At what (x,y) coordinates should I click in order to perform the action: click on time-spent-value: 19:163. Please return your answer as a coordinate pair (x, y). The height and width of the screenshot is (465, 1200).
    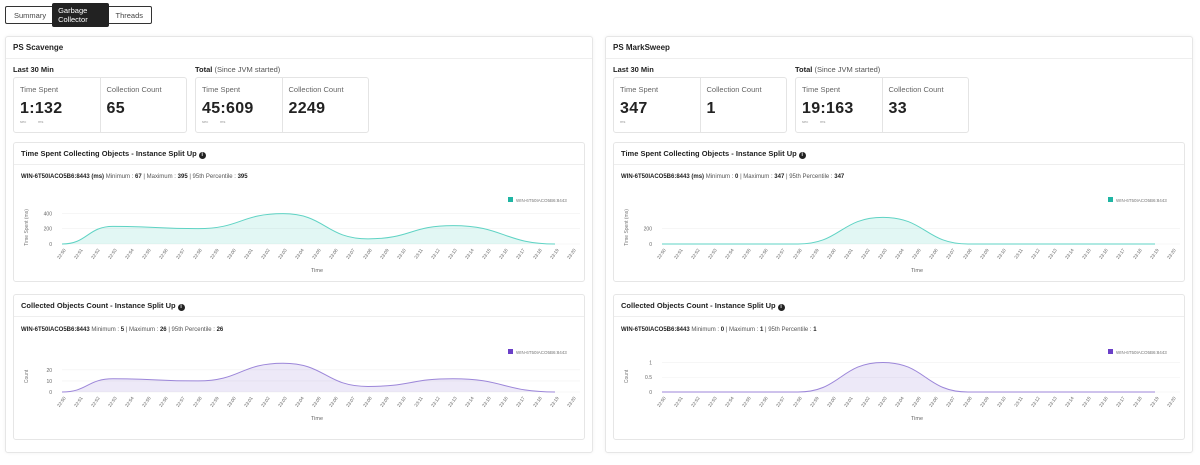
    Looking at the image, I should click on (828, 108).